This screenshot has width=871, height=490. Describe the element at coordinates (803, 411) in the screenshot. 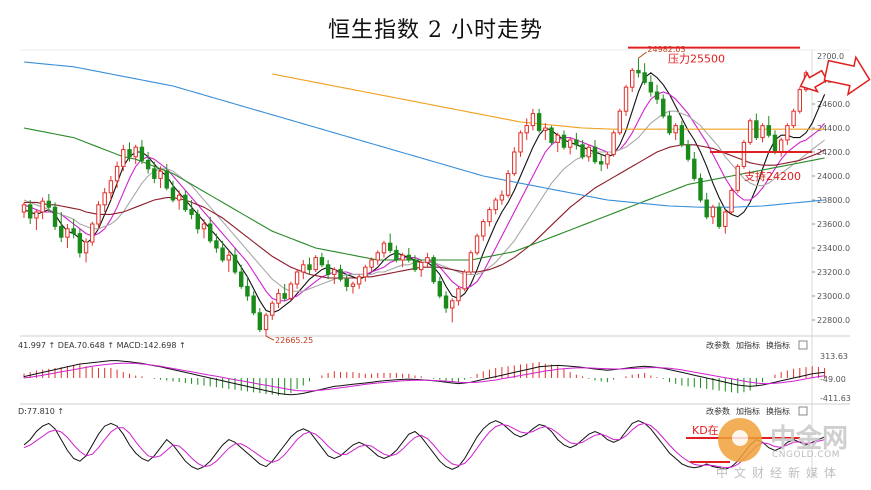

I see `kd-close-icon` at that location.